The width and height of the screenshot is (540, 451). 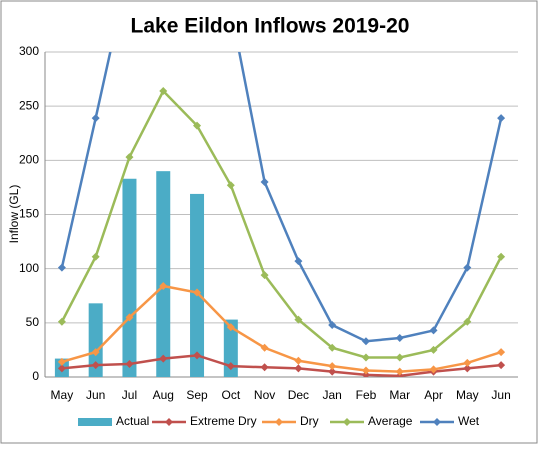 I want to click on y-tick-label: 200, so click(x=29, y=160).